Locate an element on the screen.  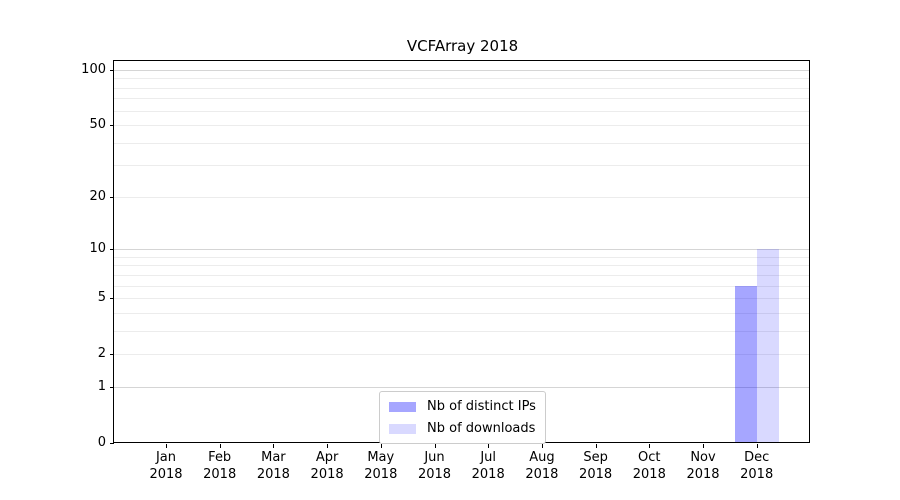
month-label: May is located at coordinates (381, 457).